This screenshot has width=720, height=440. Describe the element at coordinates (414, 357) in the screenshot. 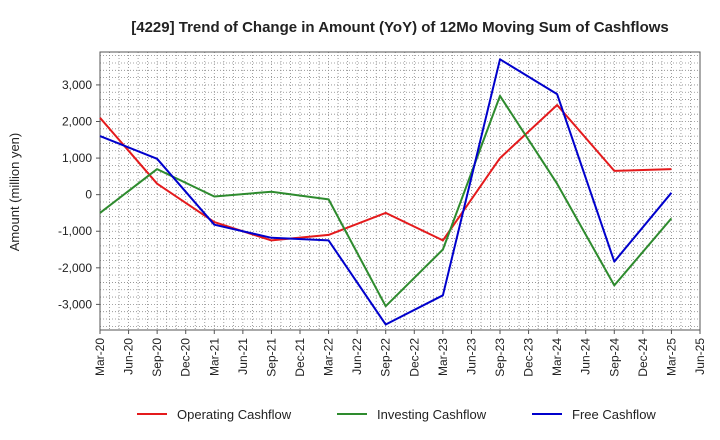

I see `x-tick-label: Dec-22` at that location.